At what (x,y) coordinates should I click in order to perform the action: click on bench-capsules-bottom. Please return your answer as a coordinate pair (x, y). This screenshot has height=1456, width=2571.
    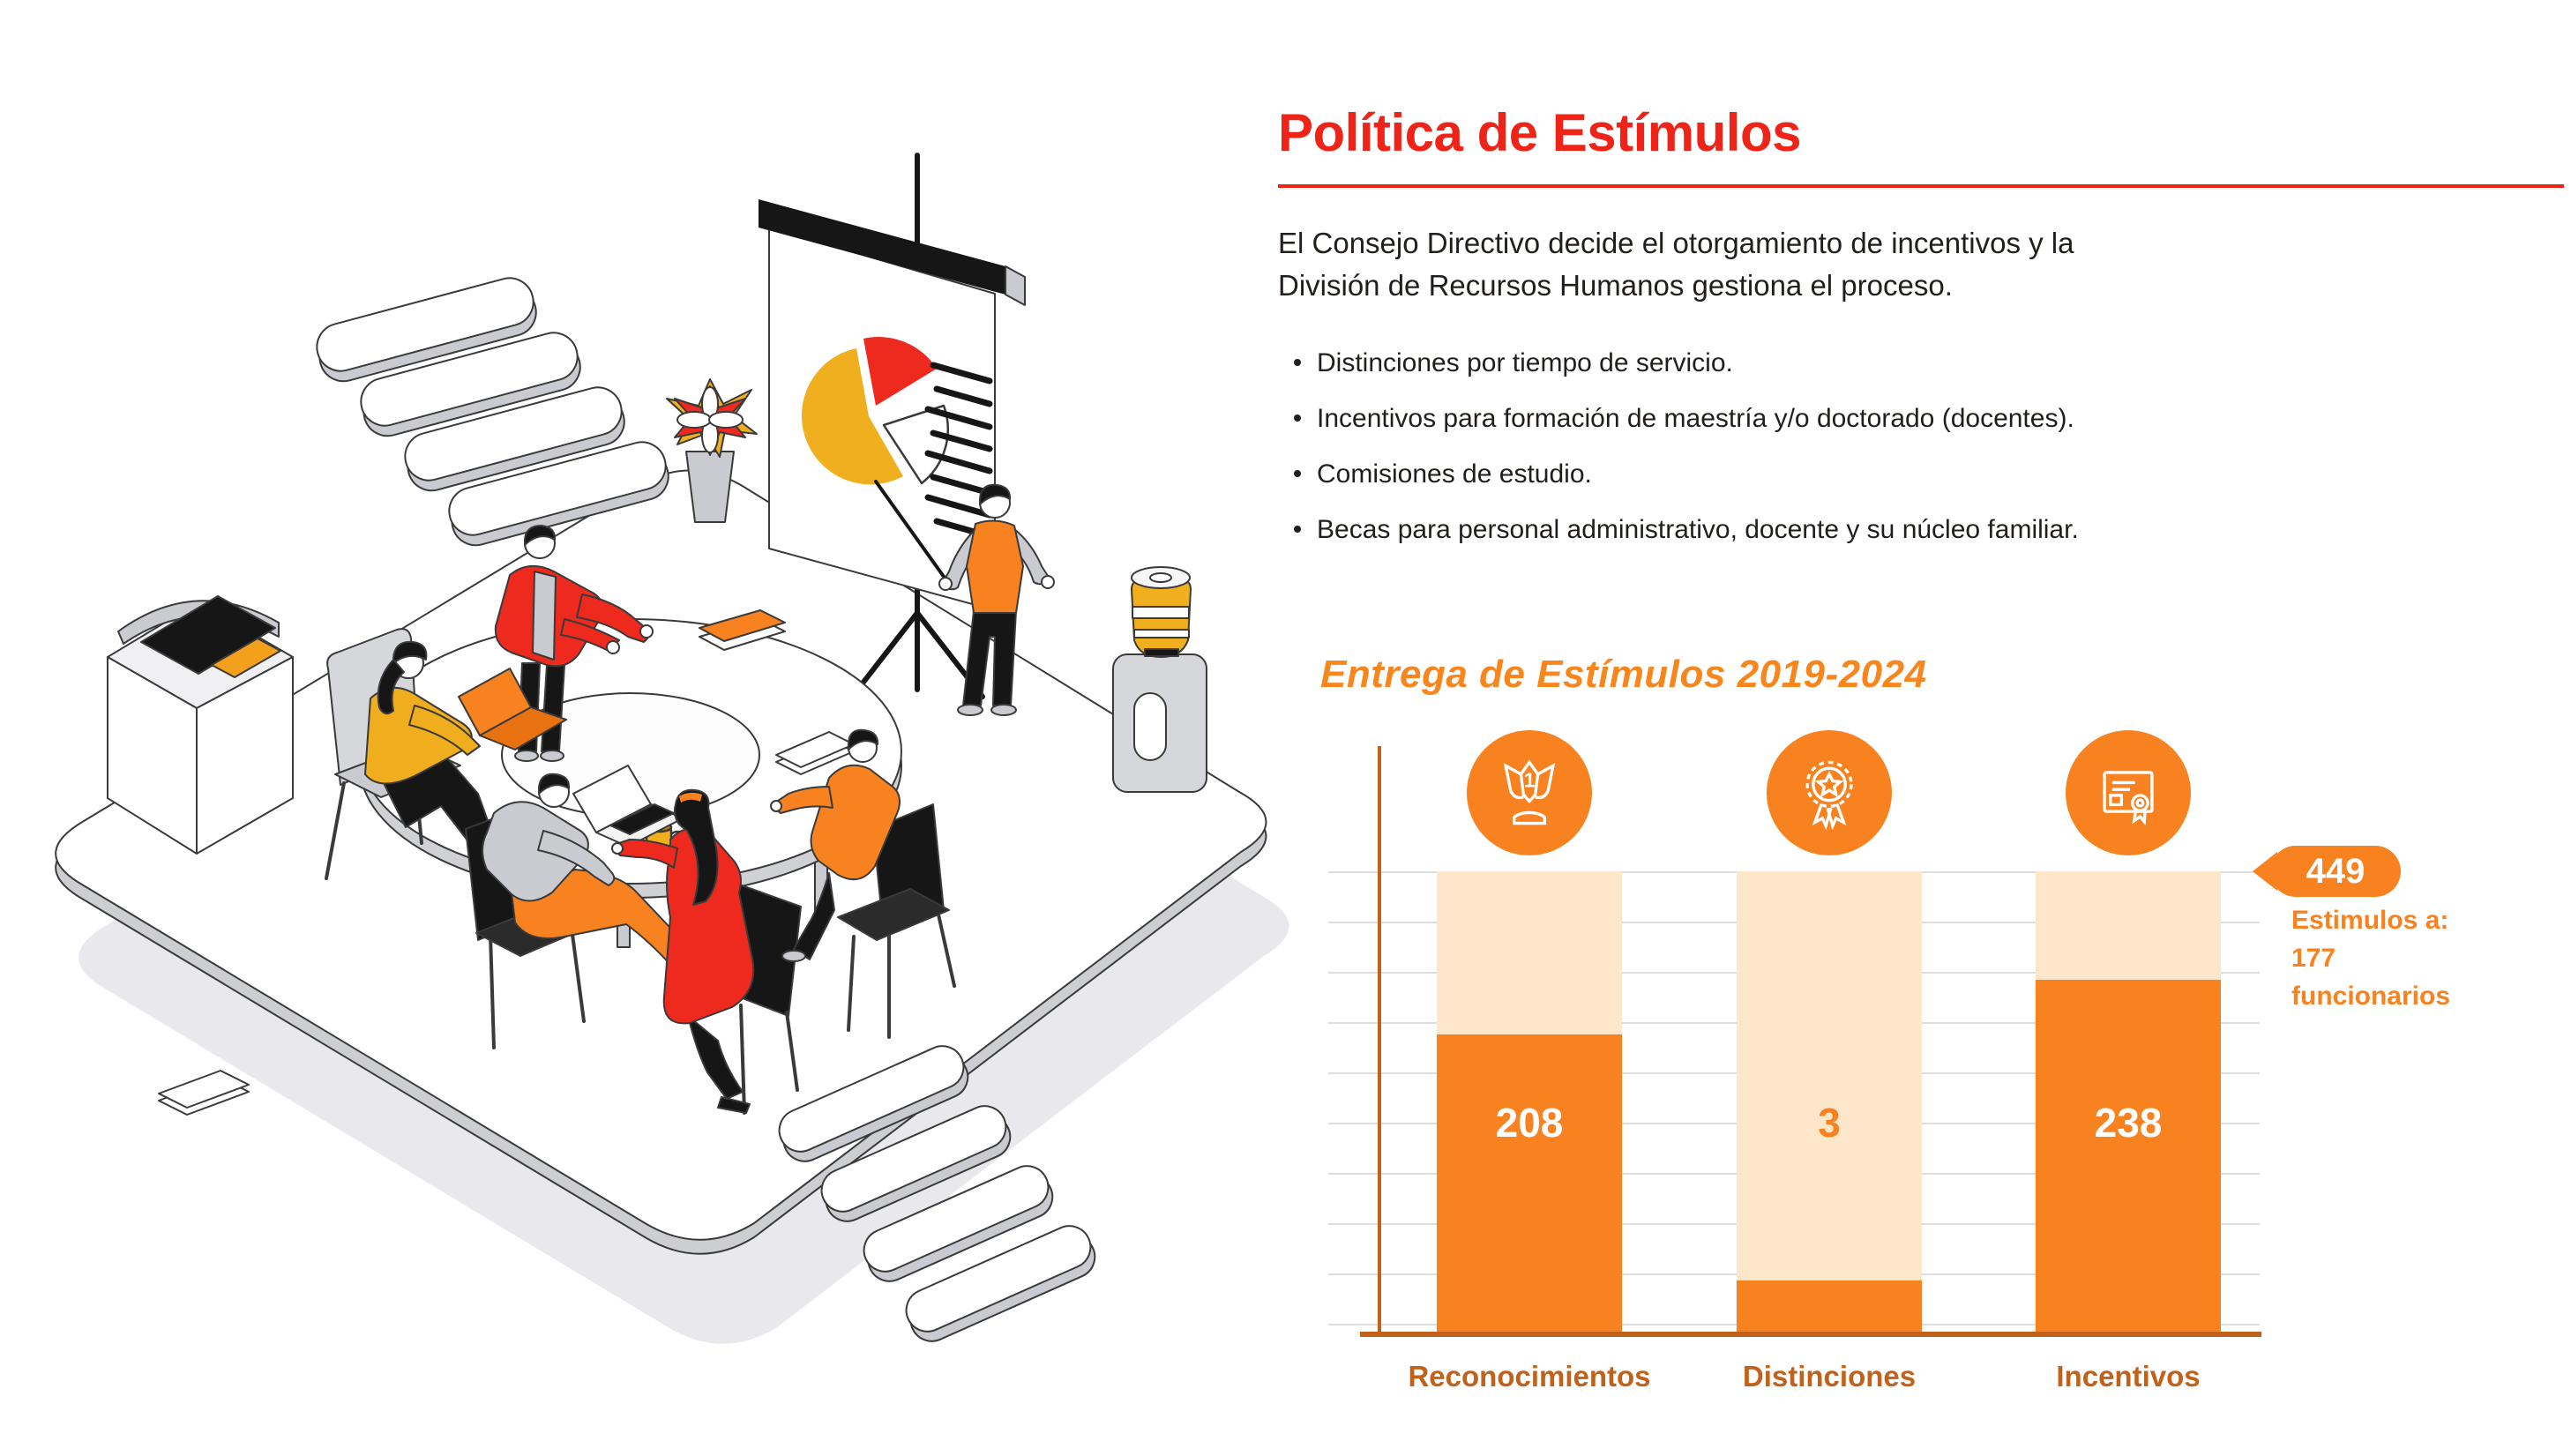
    Looking at the image, I should click on (937, 1193).